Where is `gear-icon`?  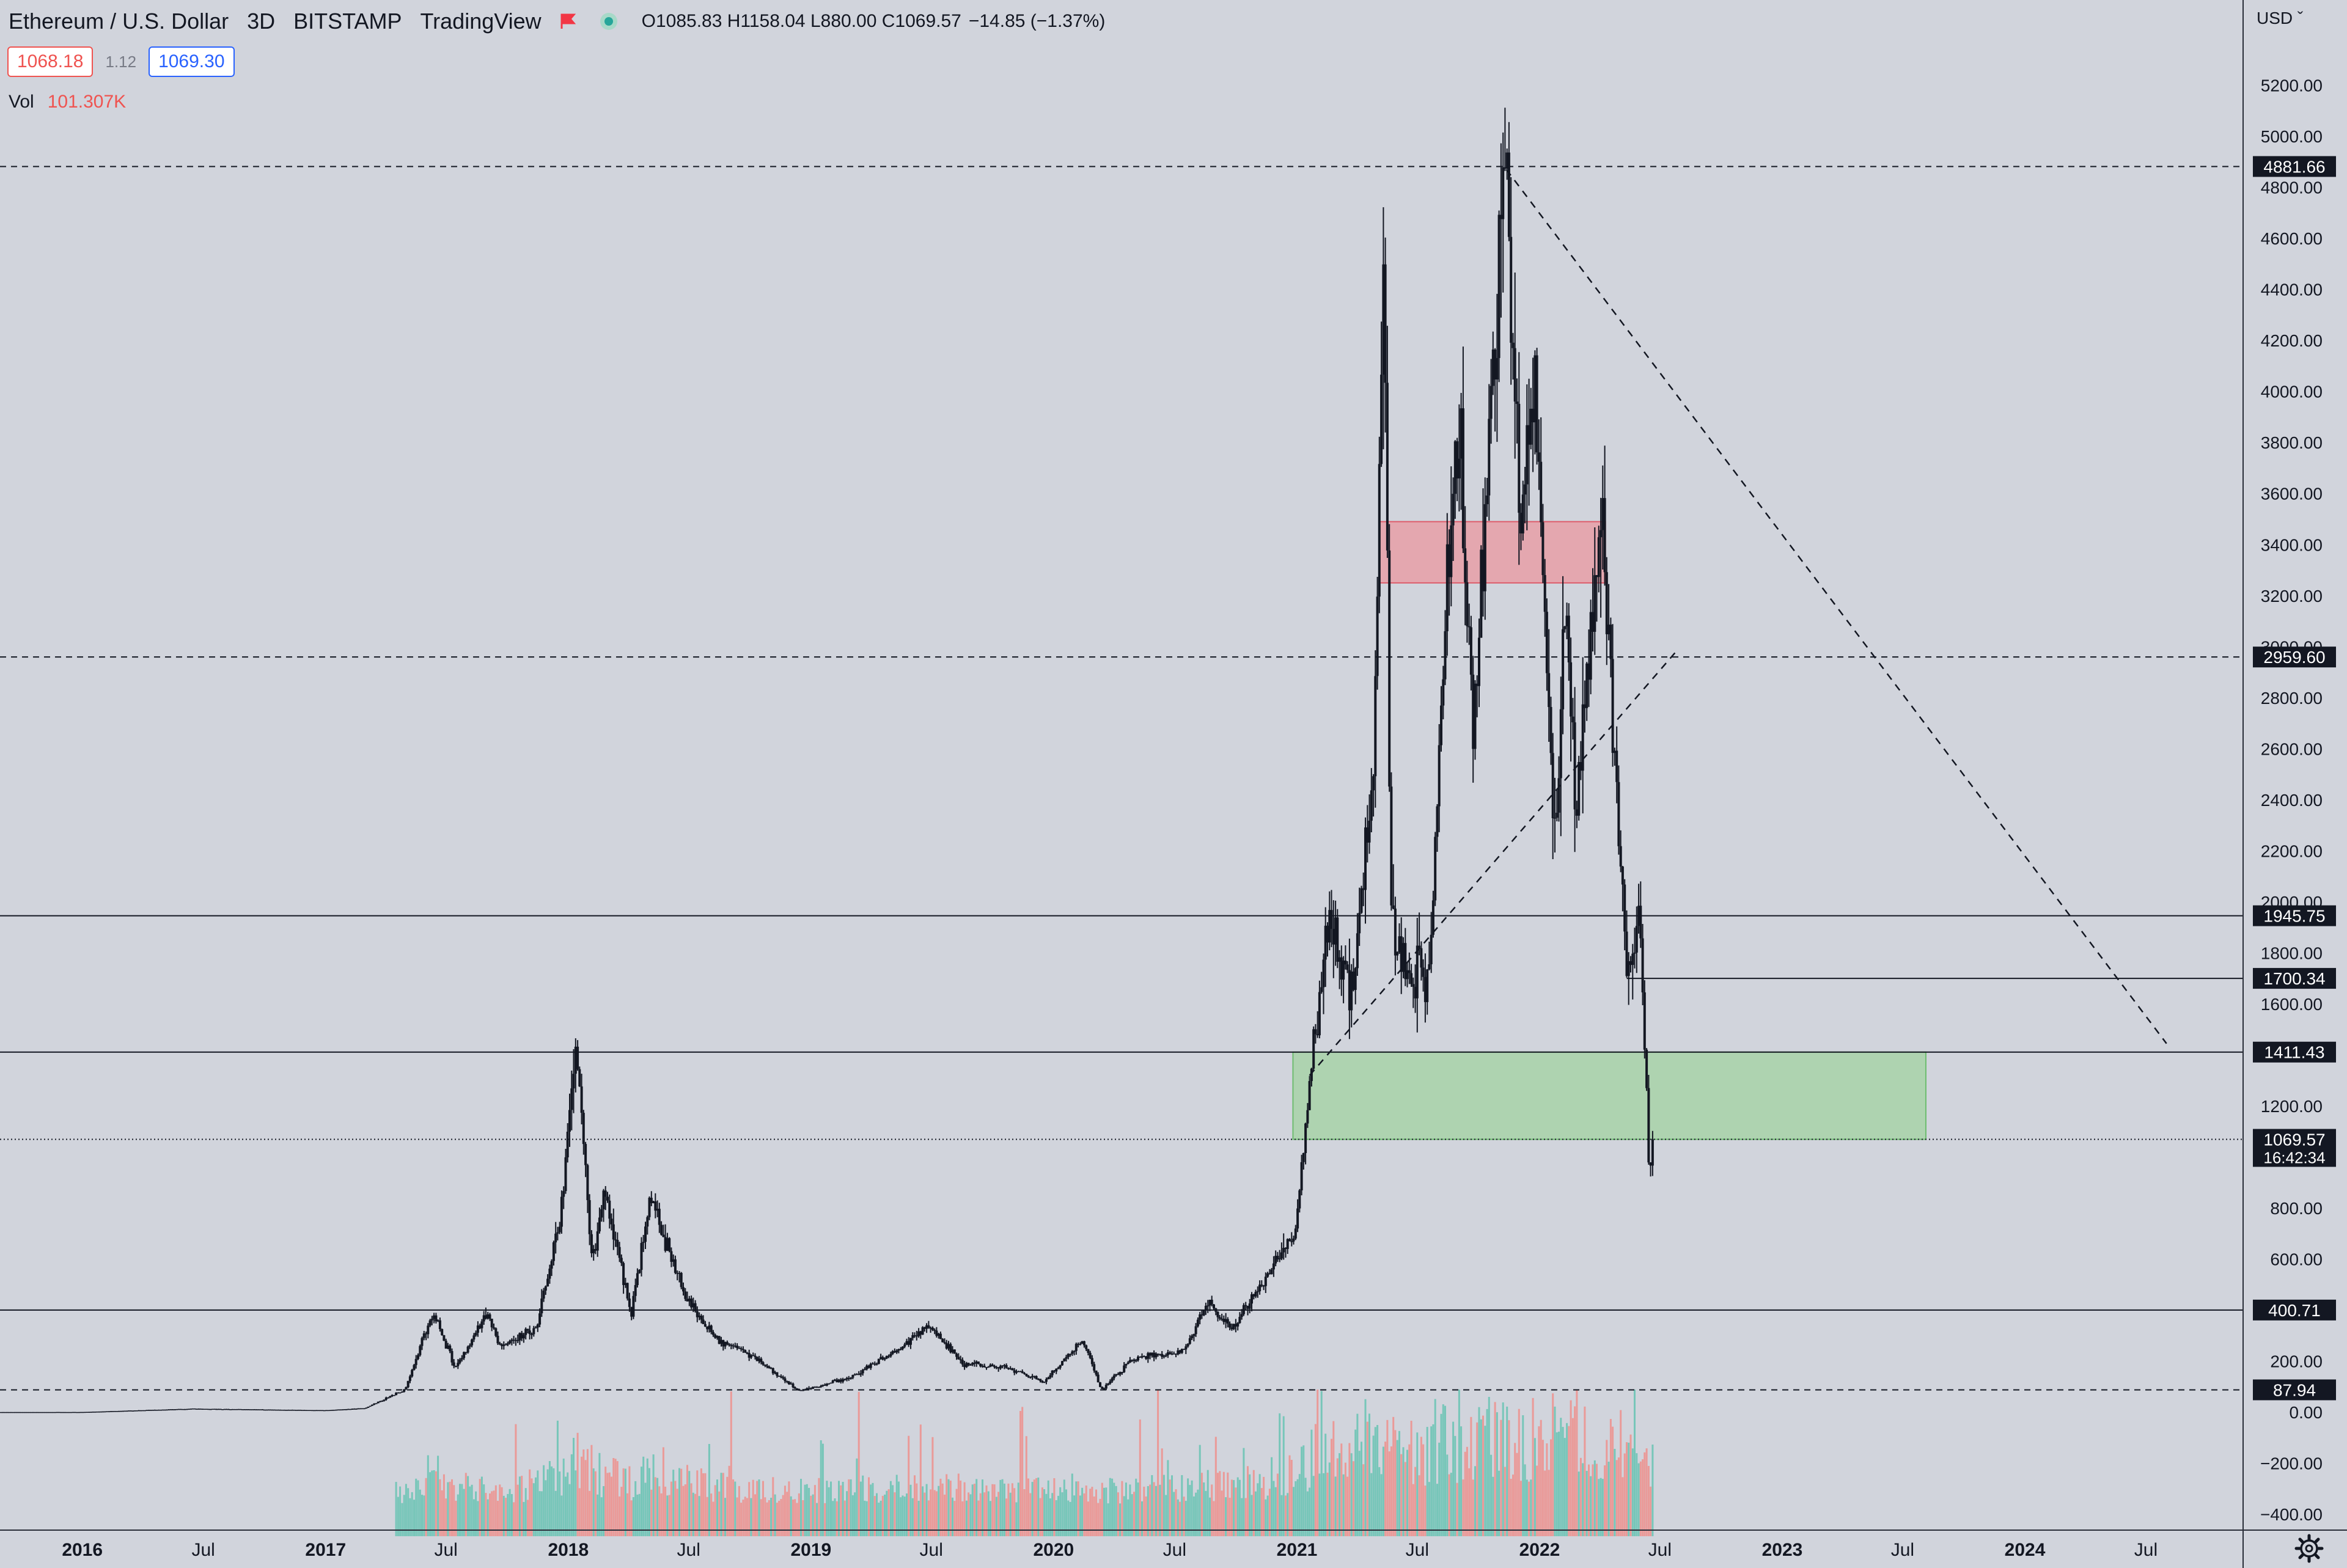
gear-icon is located at coordinates (2309, 1548).